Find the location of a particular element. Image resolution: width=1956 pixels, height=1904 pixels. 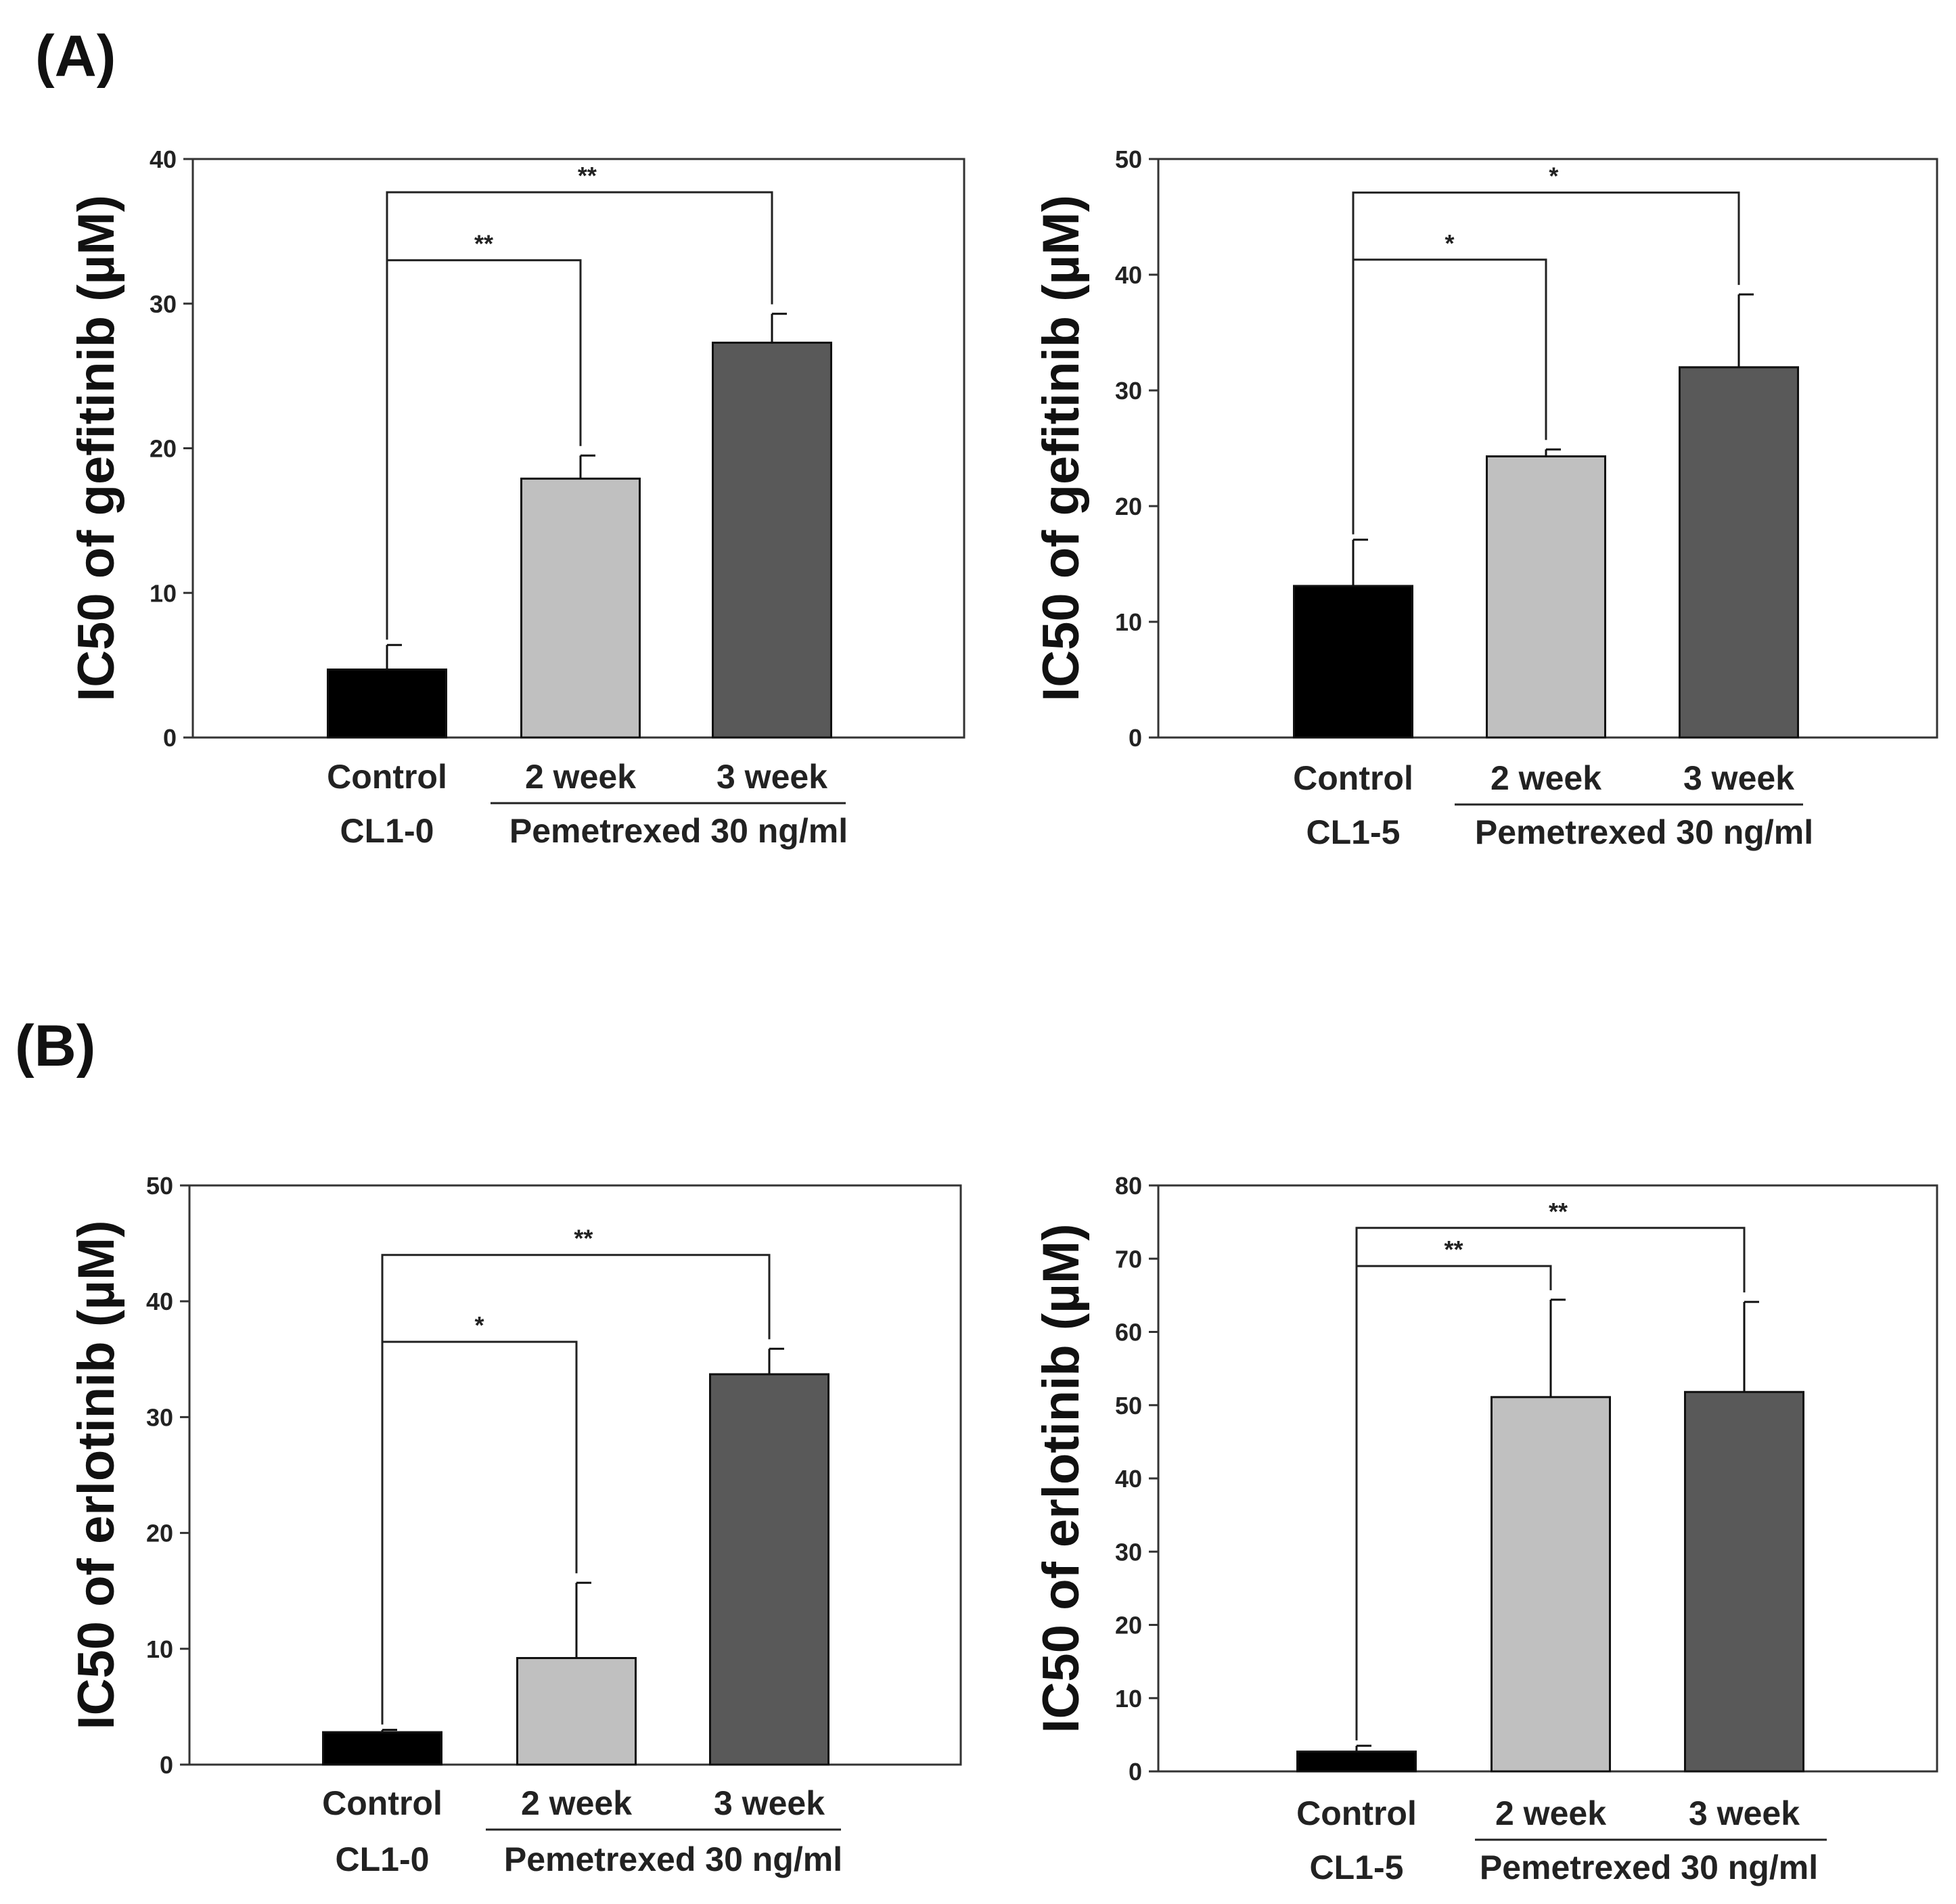

y-tick-label: 70 is located at coordinates (1128, 1259).